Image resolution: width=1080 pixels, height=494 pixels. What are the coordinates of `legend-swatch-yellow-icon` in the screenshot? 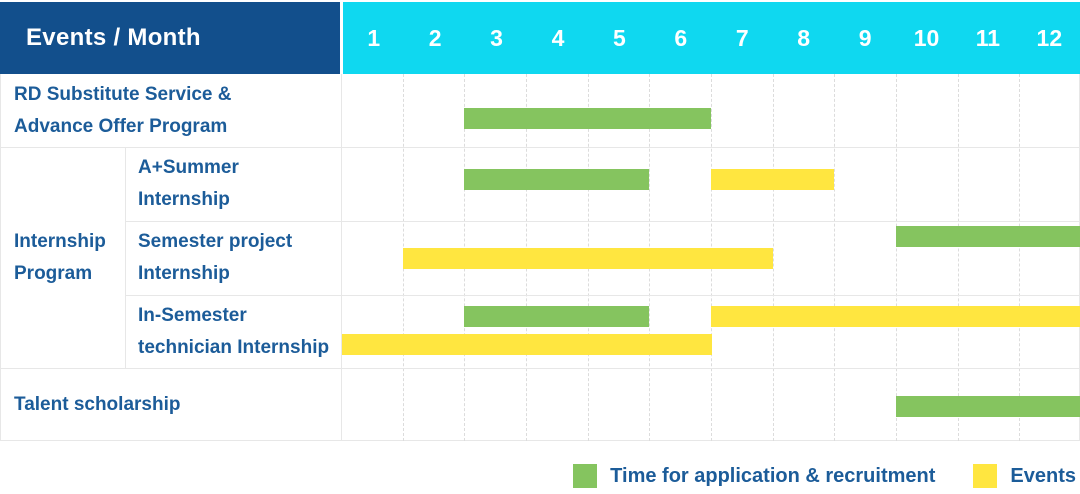 It's located at (985, 476).